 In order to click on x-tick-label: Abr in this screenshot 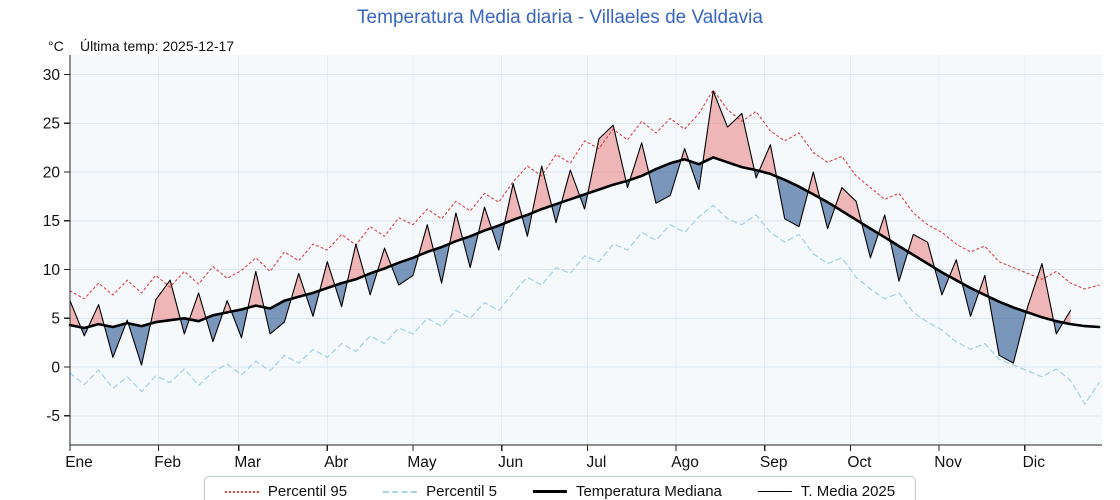, I will do `click(336, 462)`.